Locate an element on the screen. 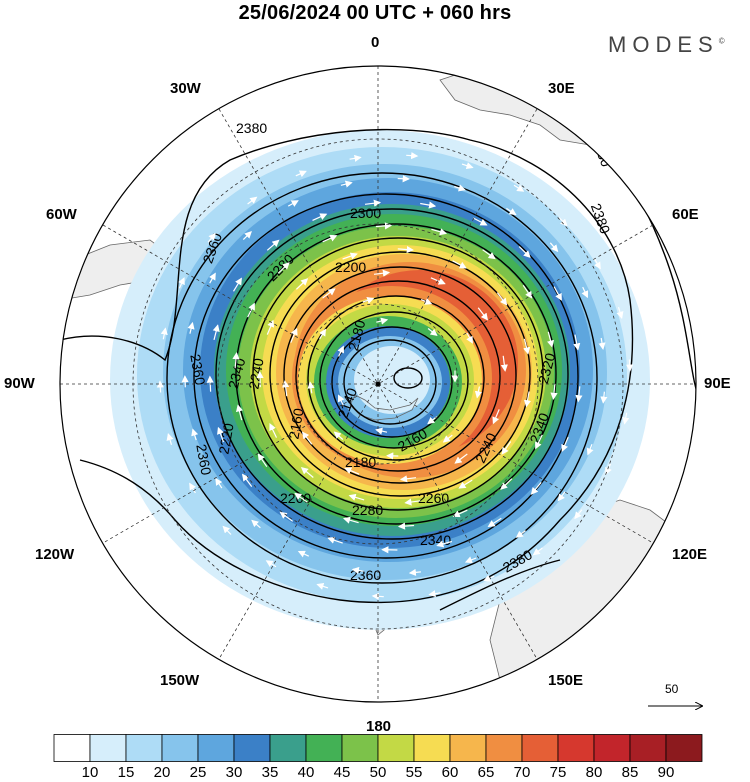 The height and width of the screenshot is (782, 750). south-pole-dot is located at coordinates (378, 384).